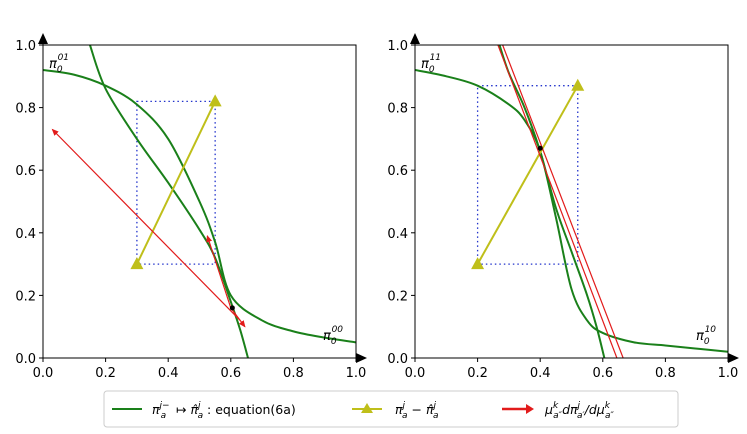 Image resolution: width=747 pixels, height=434 pixels. Describe the element at coordinates (417, 411) in the screenshot. I see `legend-label-difference: πj a − π̂j a` at that location.